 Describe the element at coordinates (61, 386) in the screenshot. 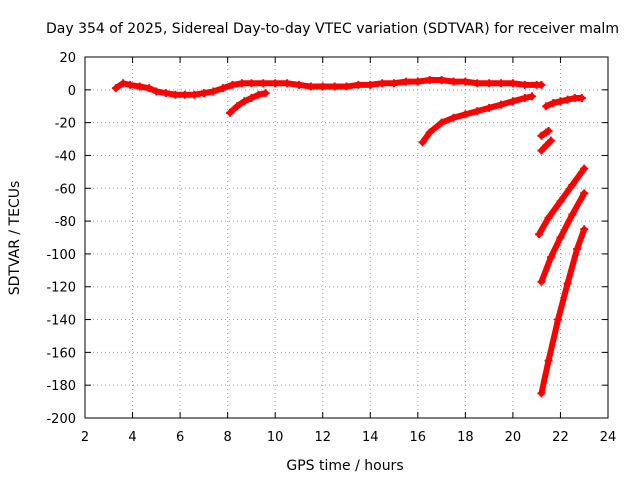

I see `y-tick-label: -180` at that location.